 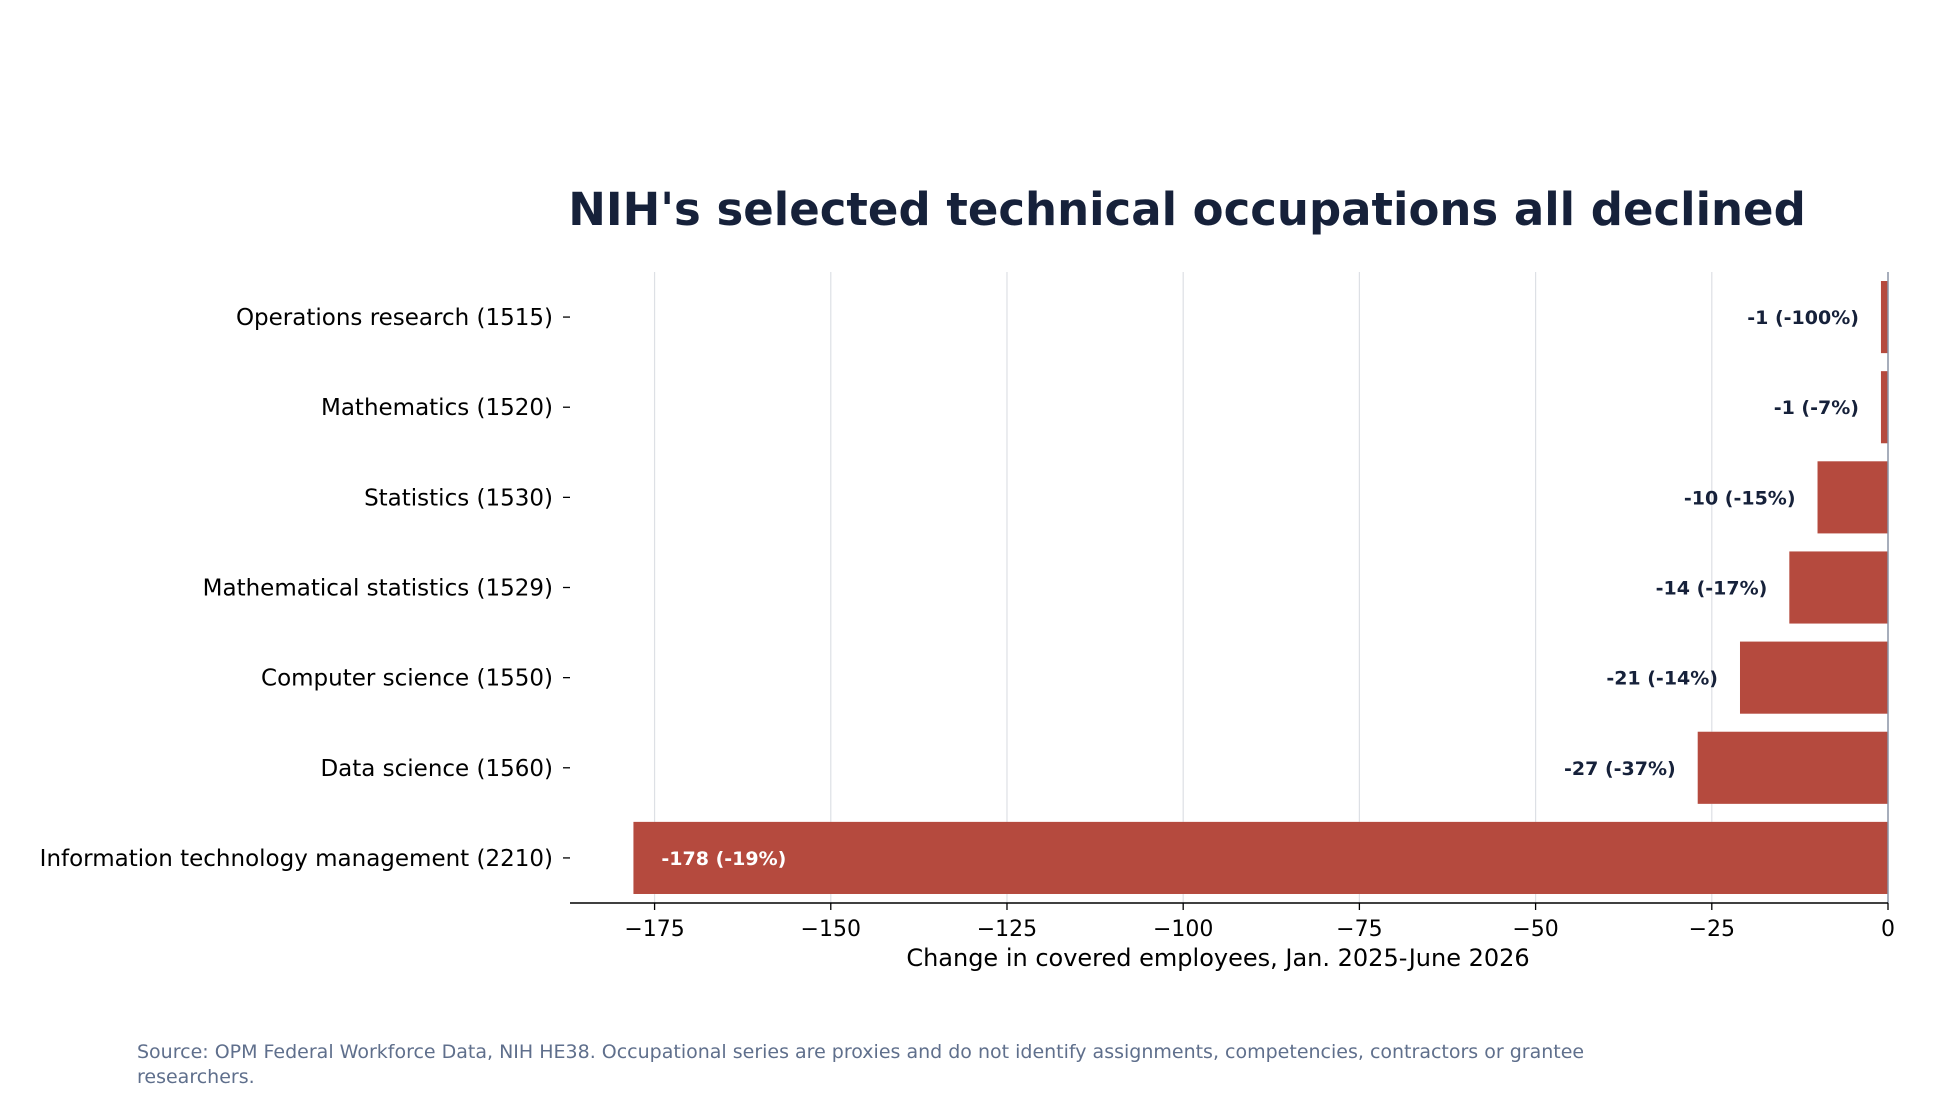 What do you see at coordinates (394, 318) in the screenshot?
I see `category-label: Operations research (1515)` at bounding box center [394, 318].